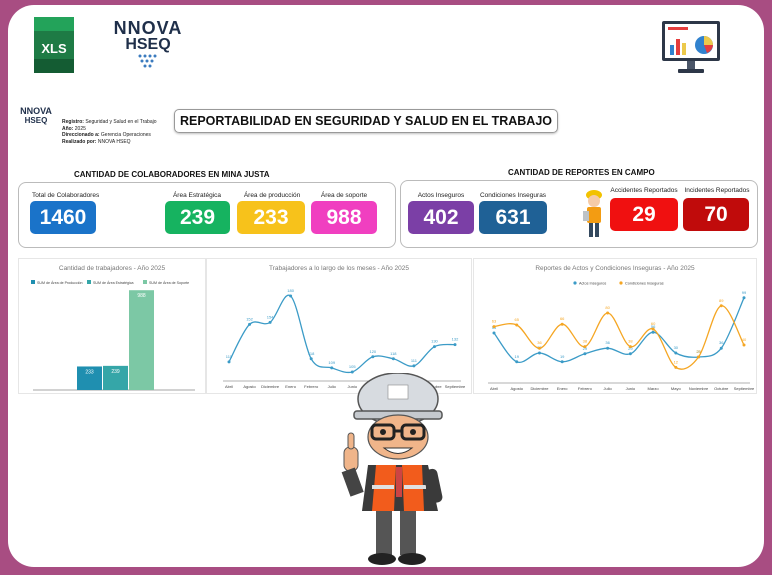 The width and height of the screenshot is (772, 575). What do you see at coordinates (434, 386) in the screenshot?
I see `x-tick-label: Octubre` at bounding box center [434, 386].